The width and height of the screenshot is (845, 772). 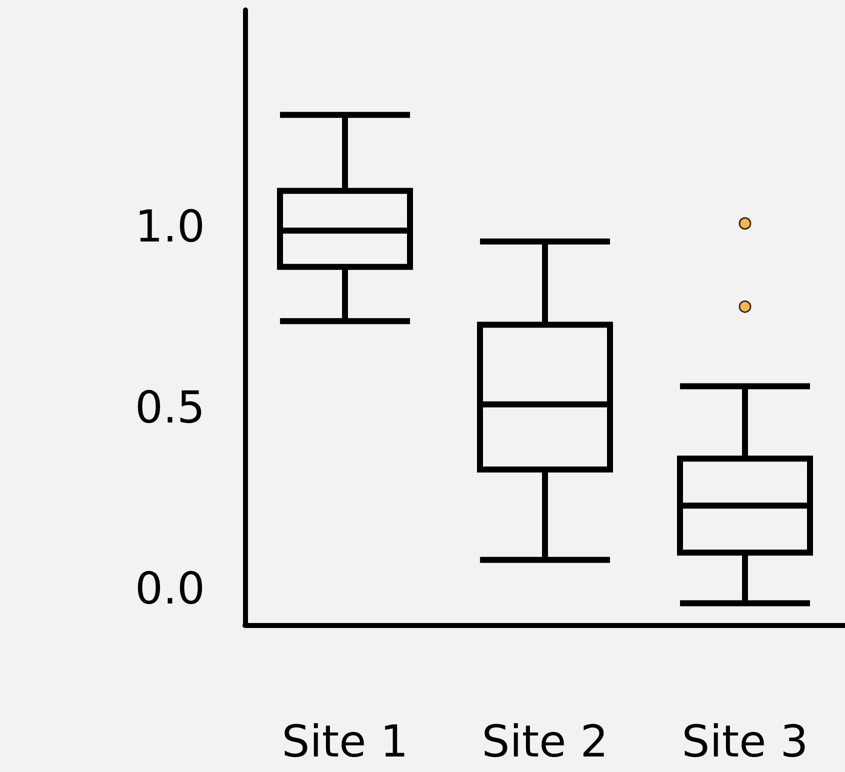 What do you see at coordinates (345, 742) in the screenshot?
I see `x-tick-label: Site 1` at bounding box center [345, 742].